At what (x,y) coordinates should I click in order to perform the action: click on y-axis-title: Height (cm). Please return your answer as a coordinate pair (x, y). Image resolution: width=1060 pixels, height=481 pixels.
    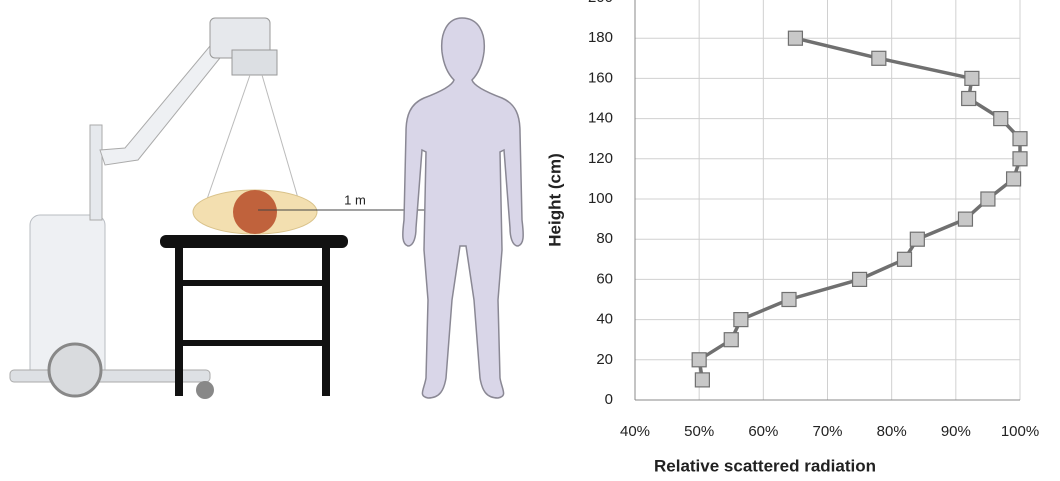
    Looking at the image, I should click on (554, 200).